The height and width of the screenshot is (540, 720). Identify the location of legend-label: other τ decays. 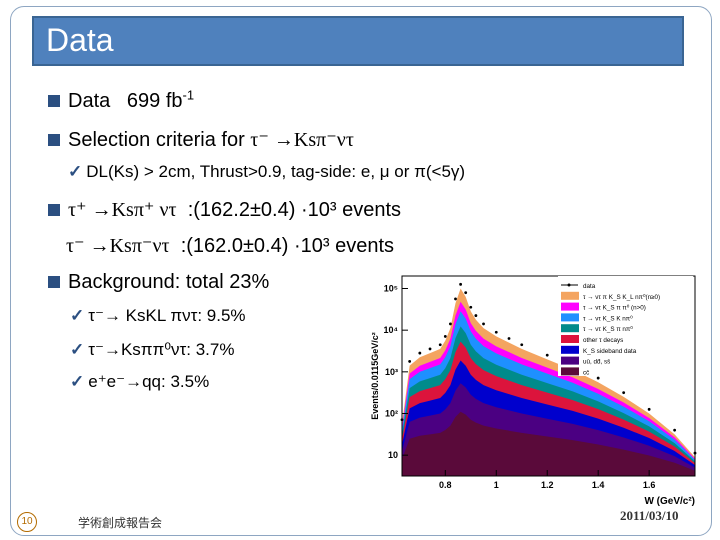
(603, 340).